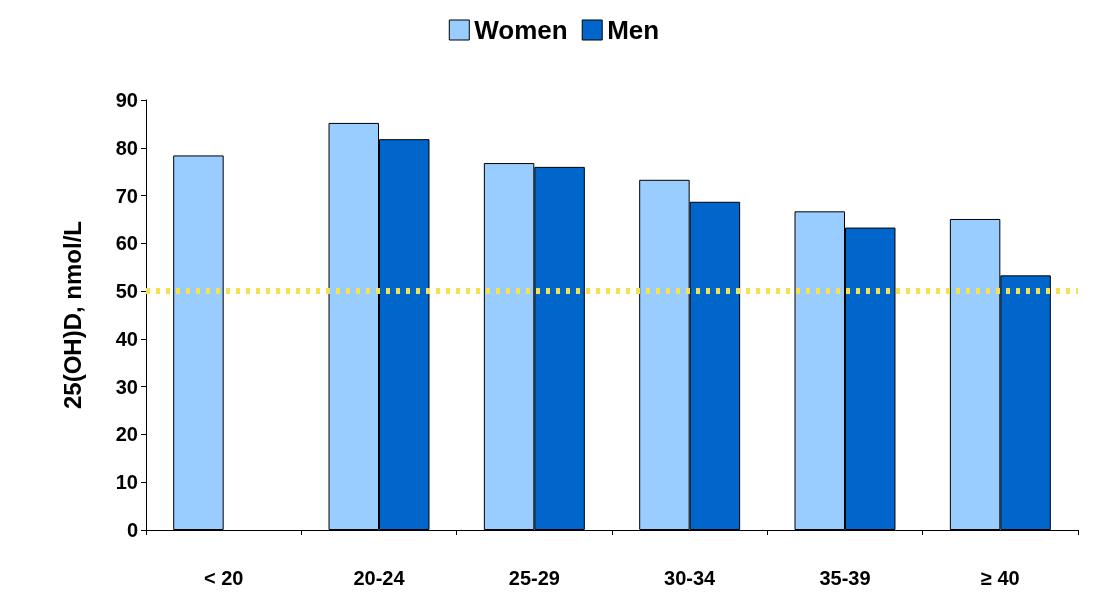 Image resolution: width=1108 pixels, height=597 pixels. What do you see at coordinates (690, 578) in the screenshot?
I see `x-tick-label: 30-34` at bounding box center [690, 578].